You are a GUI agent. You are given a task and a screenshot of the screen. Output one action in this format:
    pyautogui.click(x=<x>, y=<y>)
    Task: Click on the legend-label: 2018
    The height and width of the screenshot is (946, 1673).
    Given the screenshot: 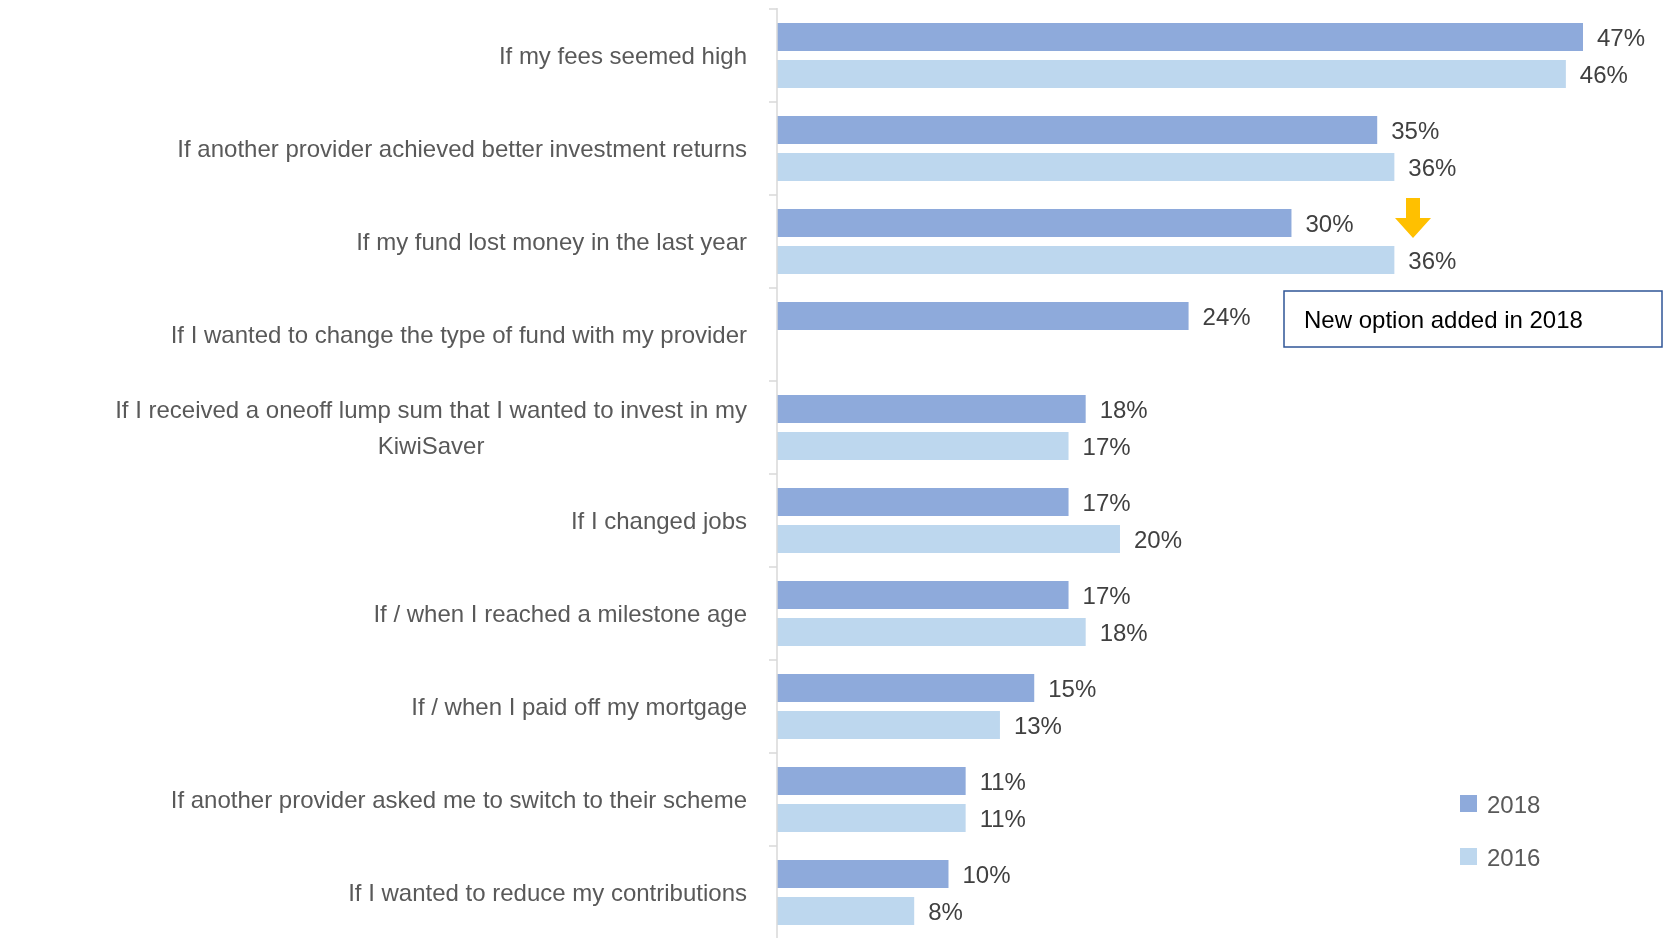 What is the action you would take?
    pyautogui.click(x=1514, y=804)
    